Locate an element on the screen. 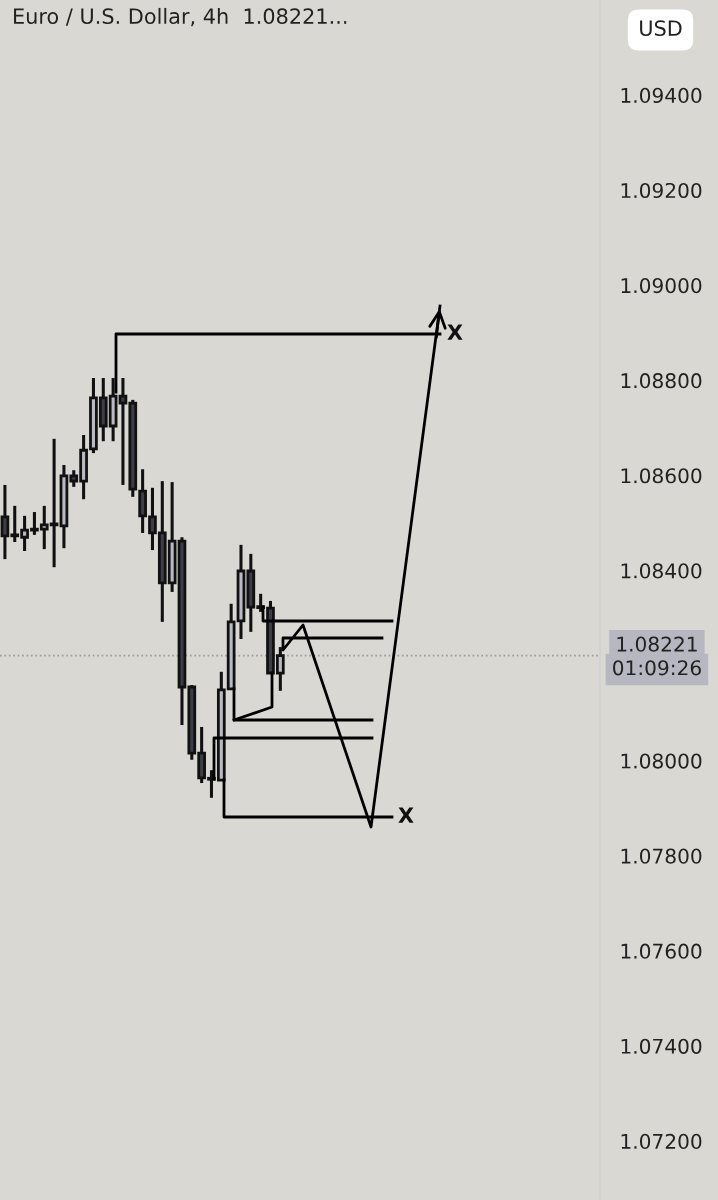  y-tick-label: 1.07400 is located at coordinates (661, 1046).